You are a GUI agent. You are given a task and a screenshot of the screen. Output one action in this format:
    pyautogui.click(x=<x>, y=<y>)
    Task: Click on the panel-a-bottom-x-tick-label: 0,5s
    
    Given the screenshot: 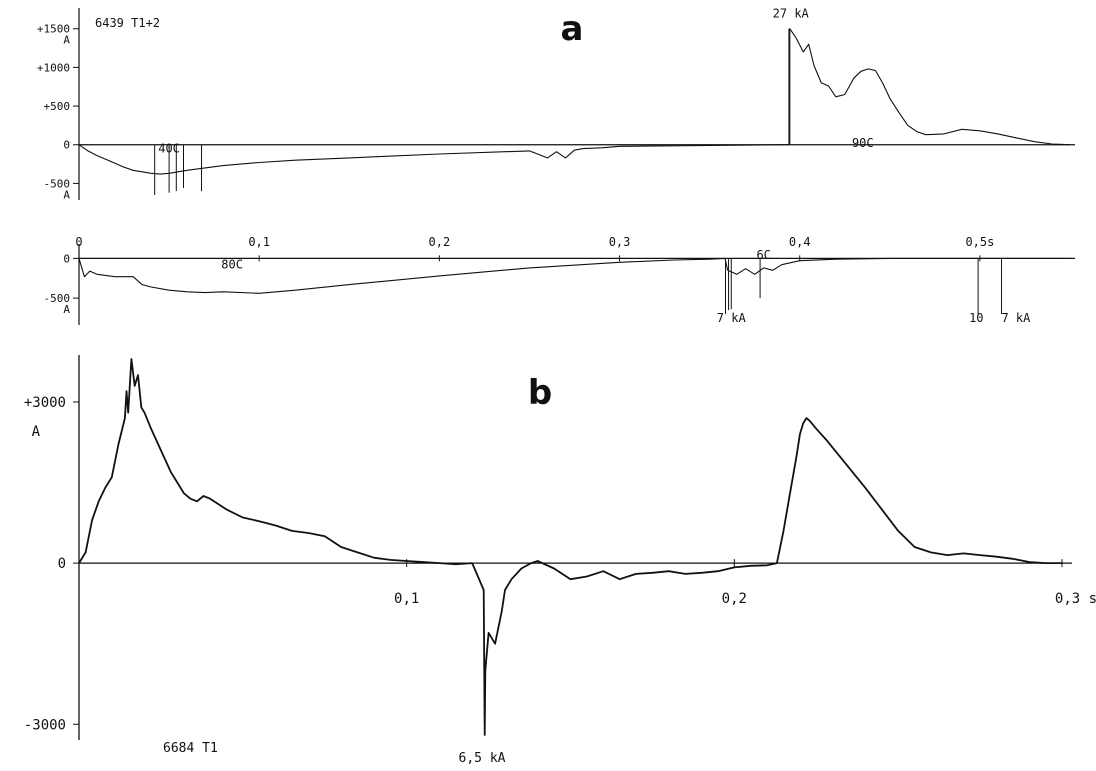 What is the action you would take?
    pyautogui.click(x=979, y=242)
    